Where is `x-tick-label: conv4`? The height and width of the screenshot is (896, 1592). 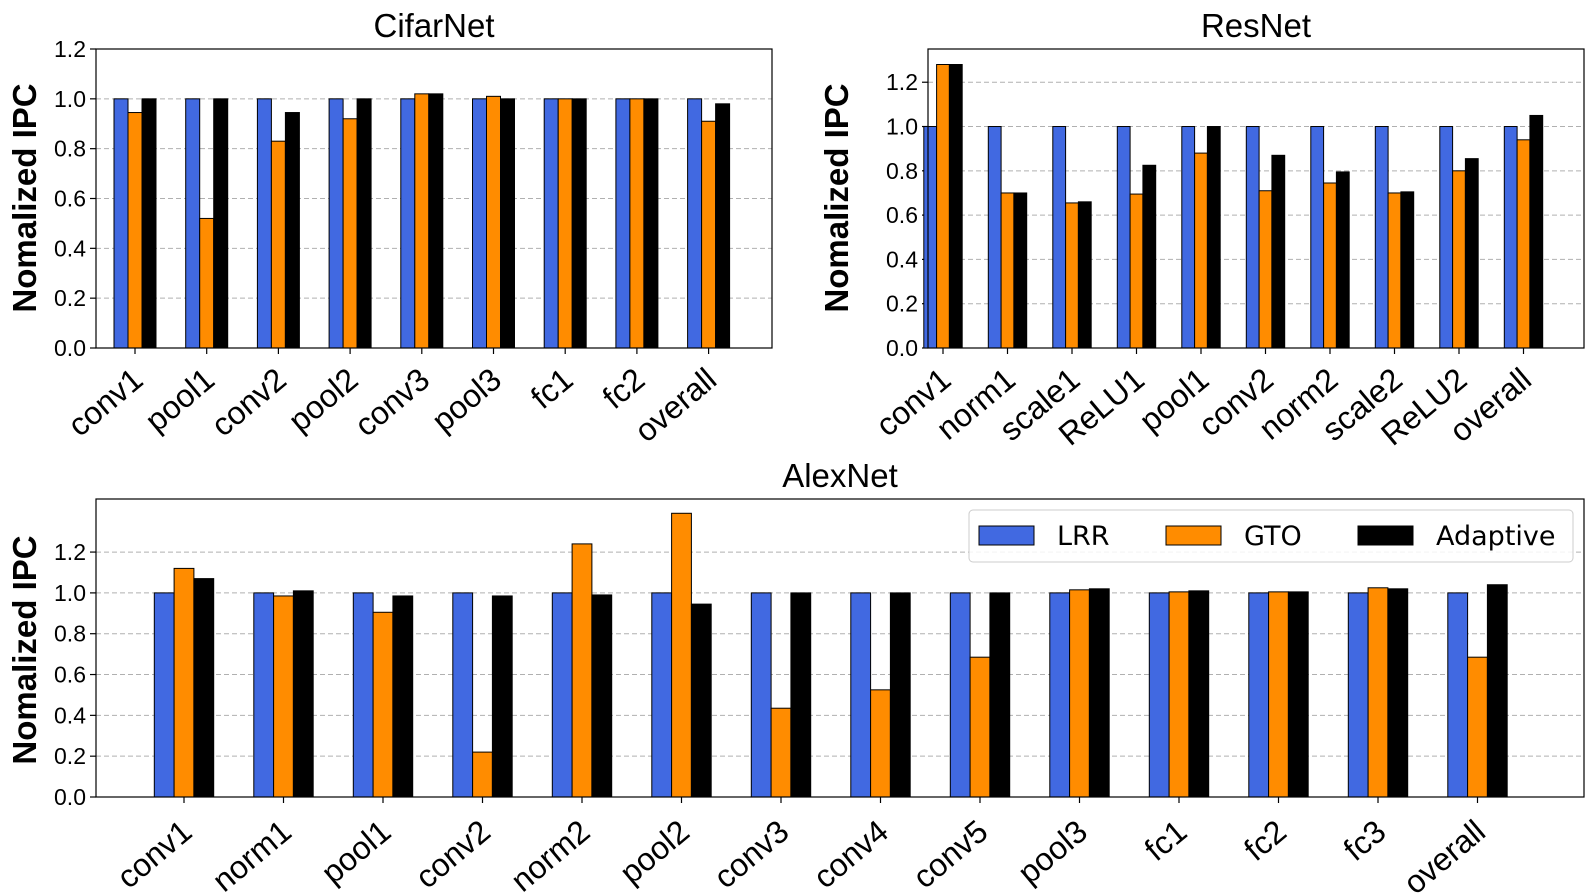
x-tick-label: conv4 is located at coordinates (850, 854).